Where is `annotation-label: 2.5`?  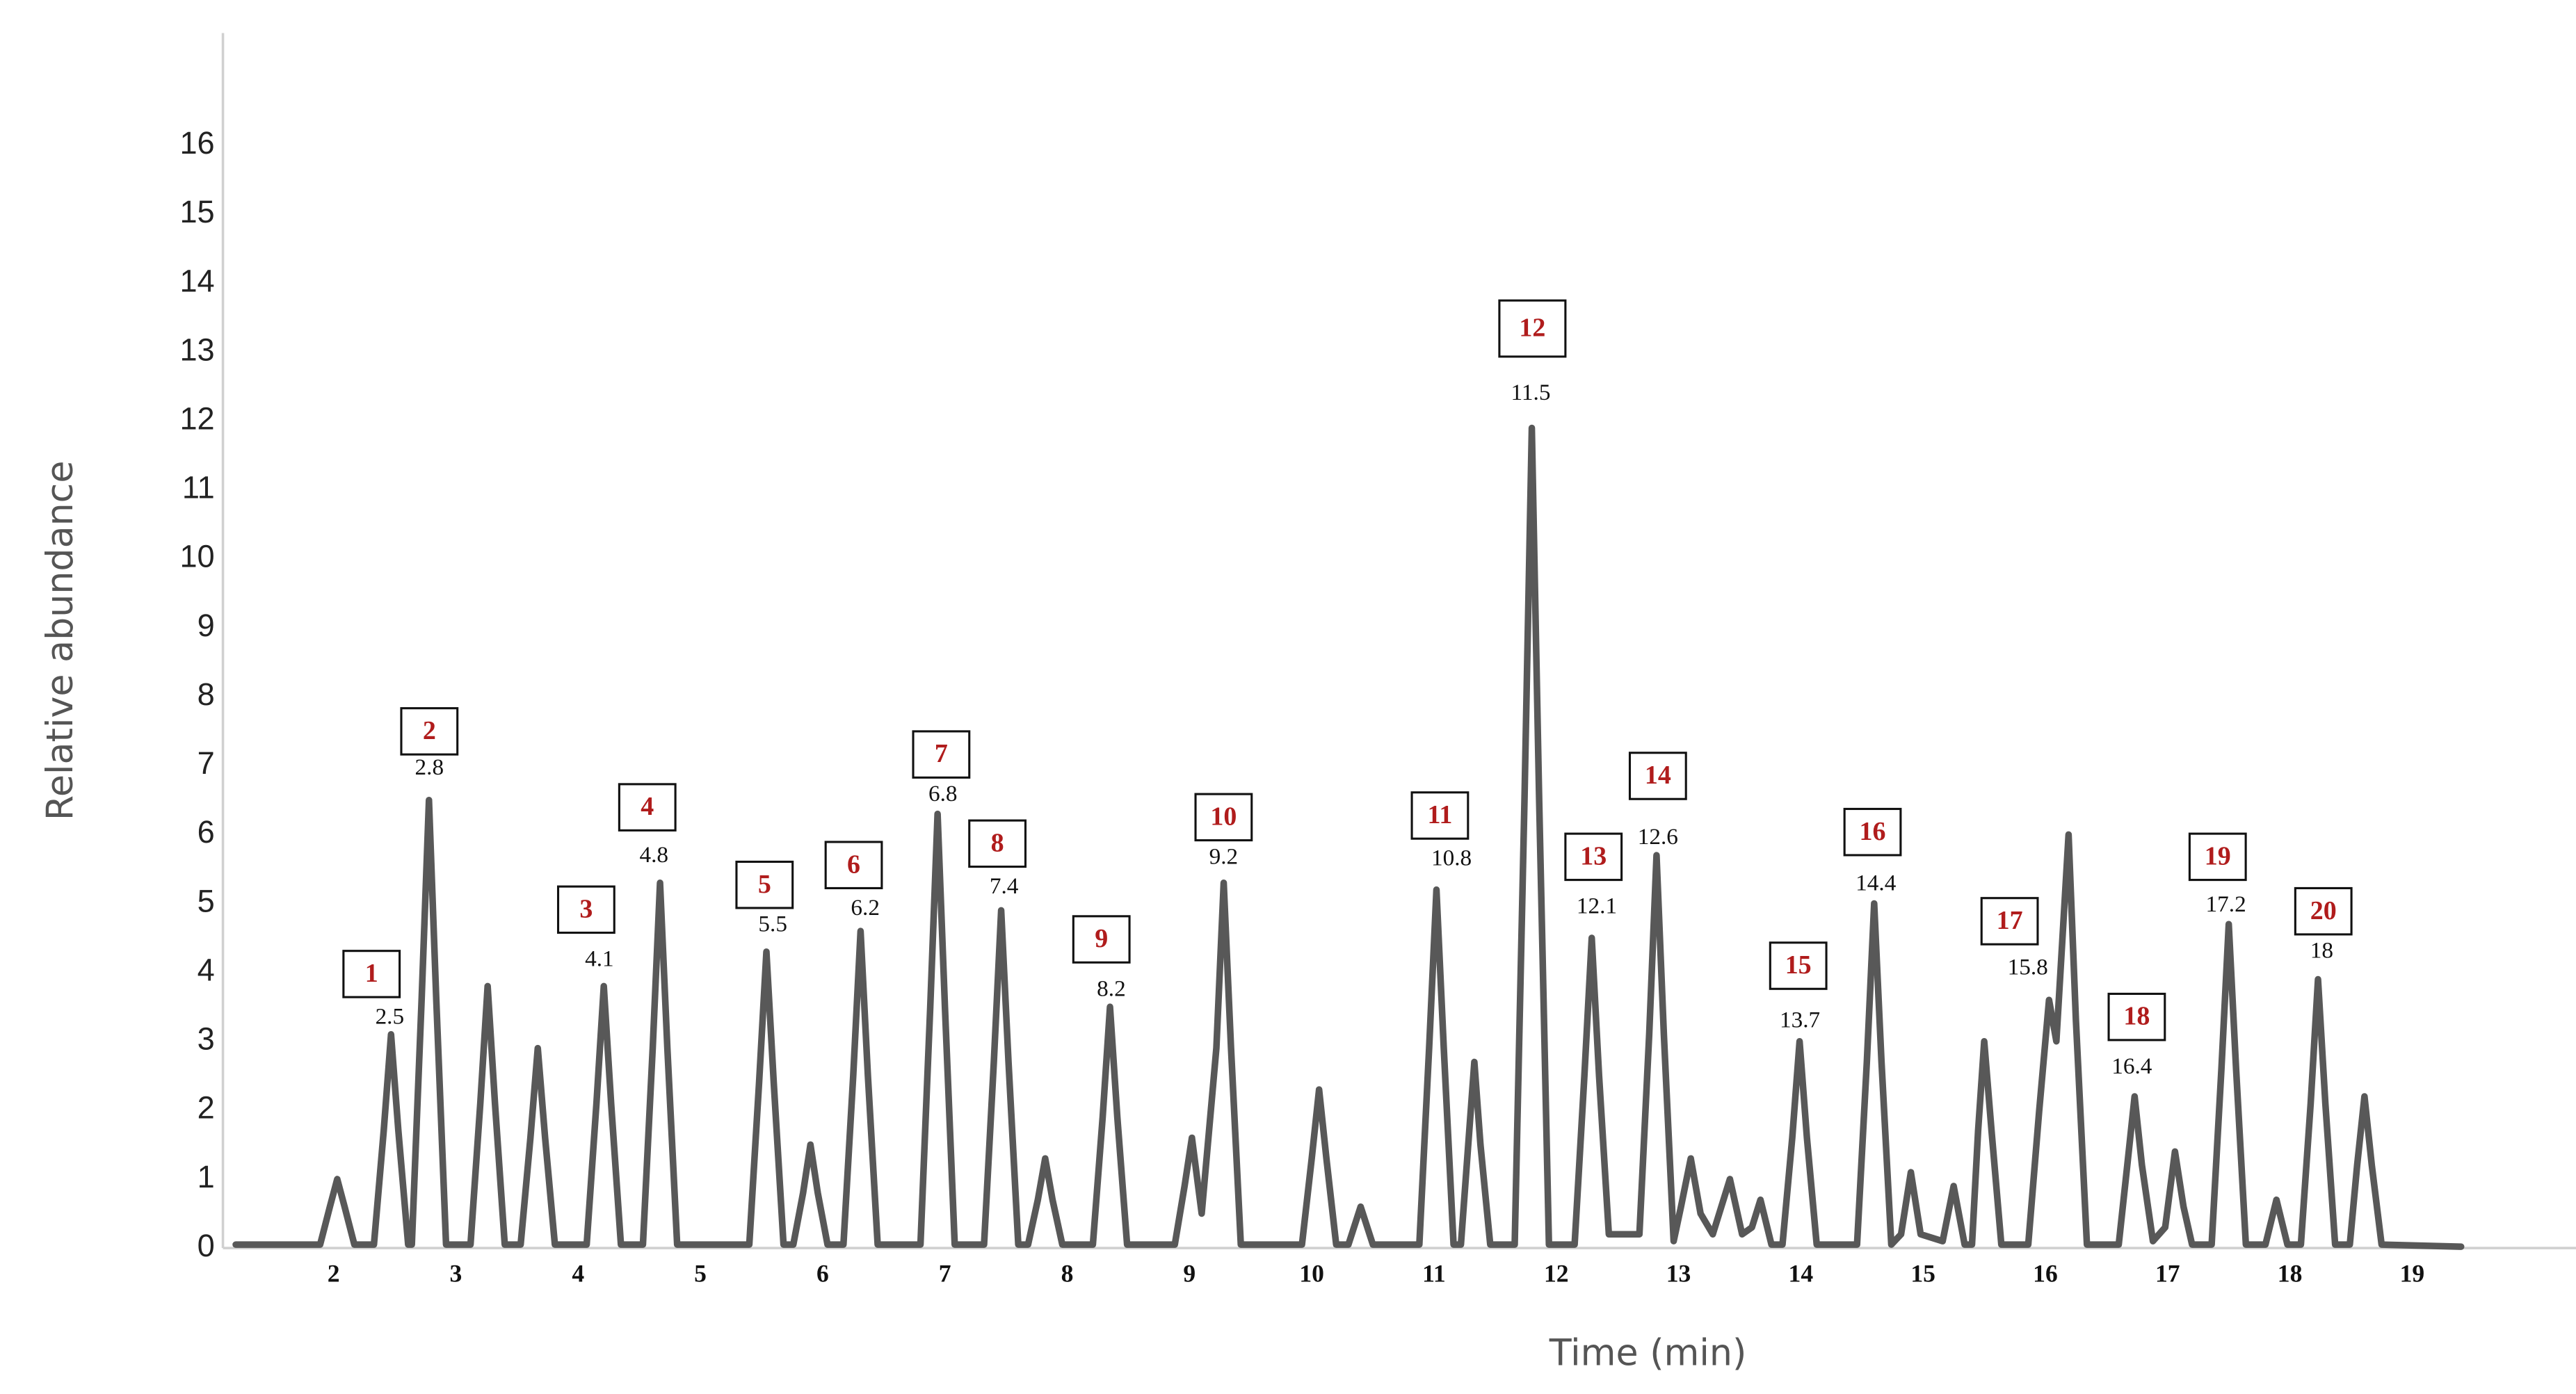
annotation-label: 2.5 is located at coordinates (391, 1017).